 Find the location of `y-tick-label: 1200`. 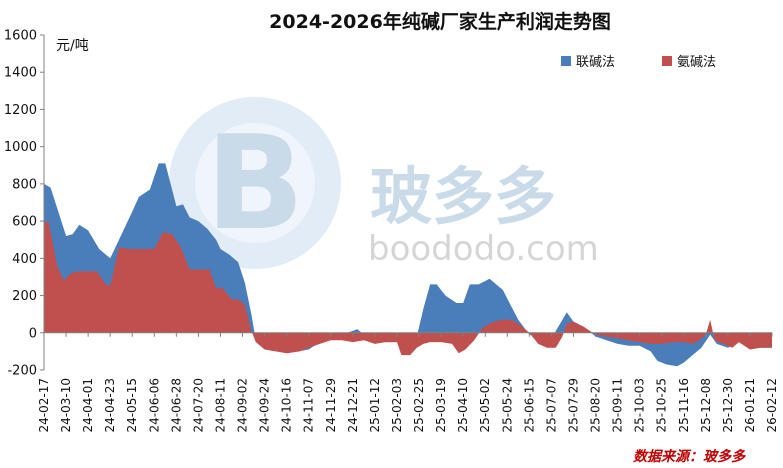

y-tick-label: 1200 is located at coordinates (20, 110).